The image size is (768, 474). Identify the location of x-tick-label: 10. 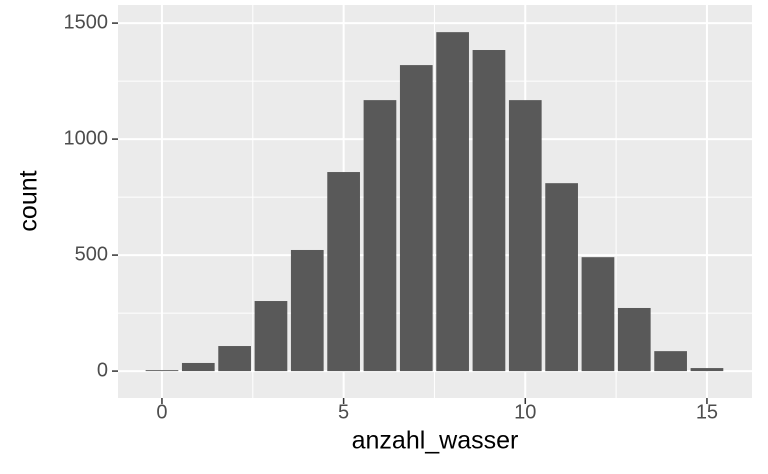
(525, 412).